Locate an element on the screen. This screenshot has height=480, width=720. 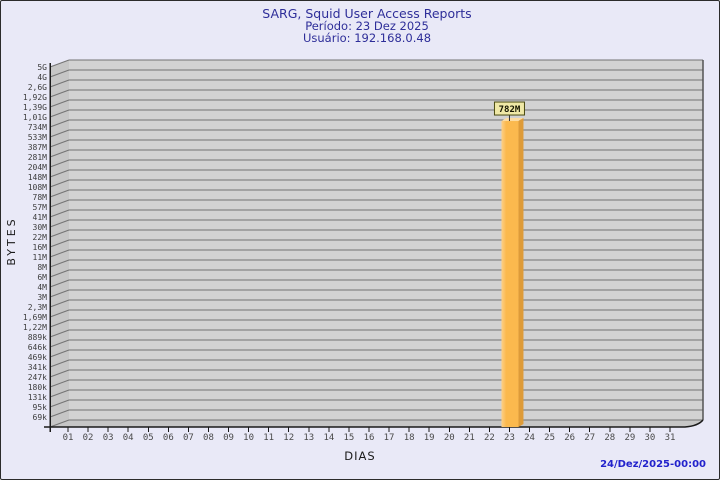
y-tick-label: 11M is located at coordinates (40, 257).